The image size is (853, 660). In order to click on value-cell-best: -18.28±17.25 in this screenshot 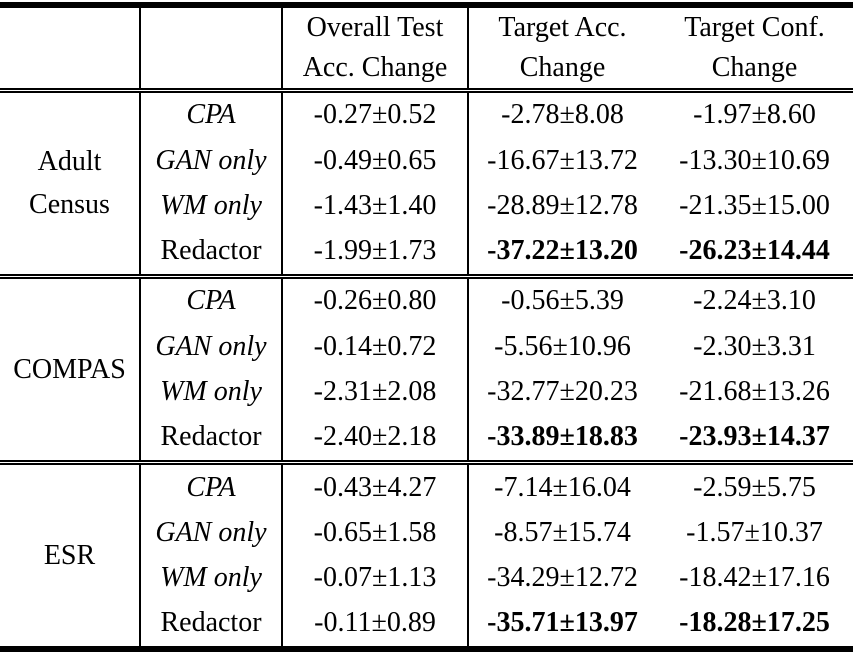, I will do `click(754, 623)`.